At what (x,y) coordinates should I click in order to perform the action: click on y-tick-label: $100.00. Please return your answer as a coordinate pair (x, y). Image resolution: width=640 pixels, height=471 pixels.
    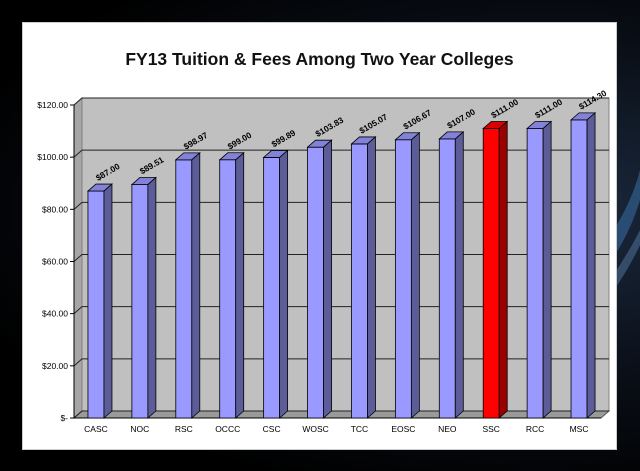
    Looking at the image, I should click on (52, 157).